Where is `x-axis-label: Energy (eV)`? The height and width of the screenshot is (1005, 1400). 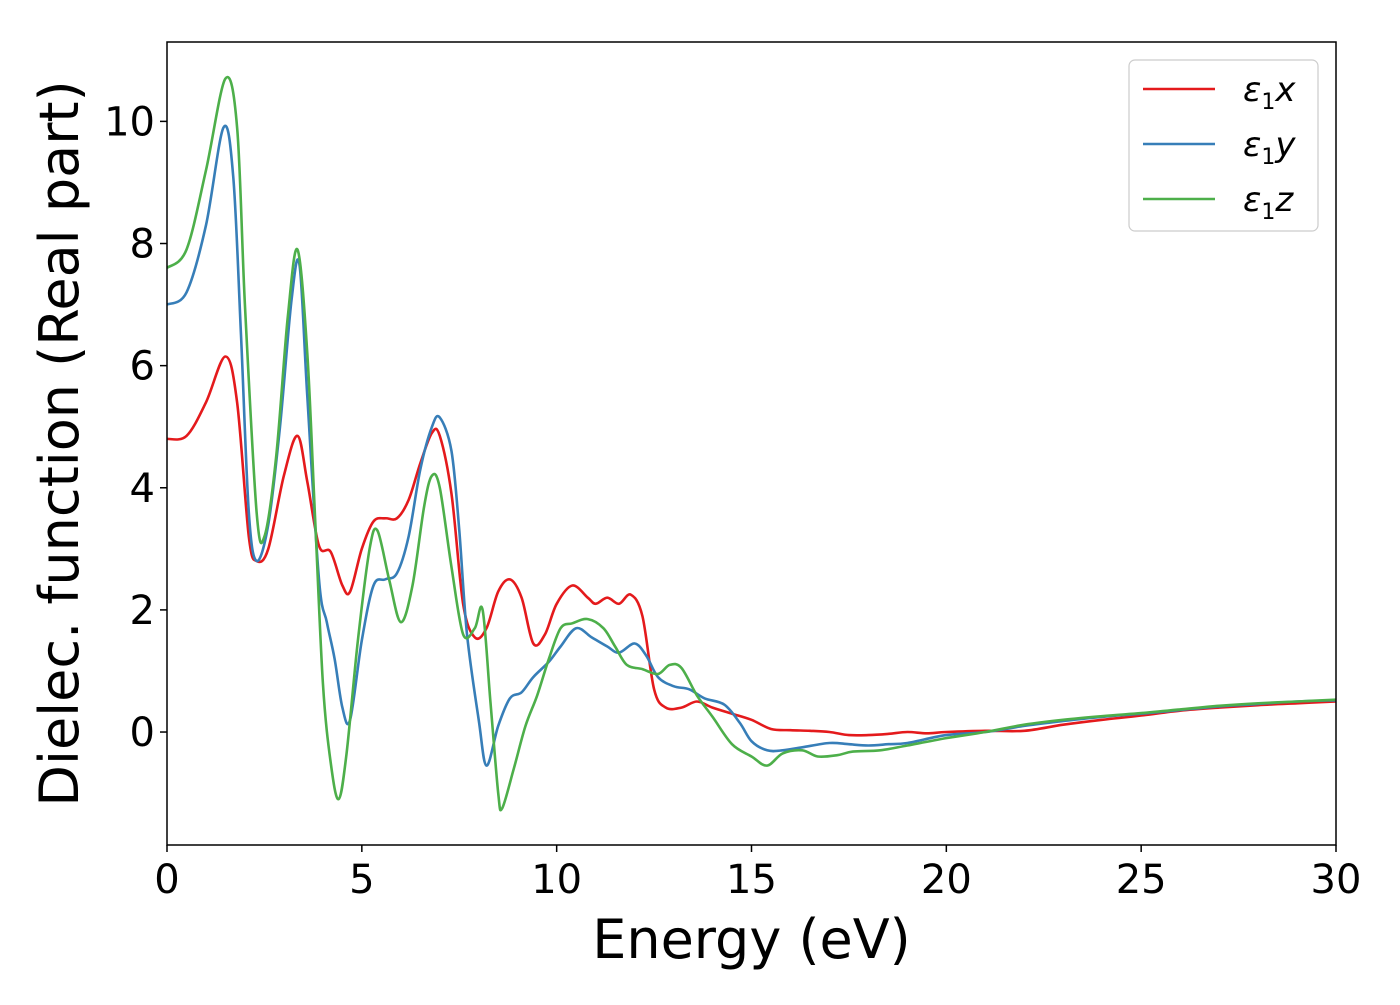 x-axis-label: Energy (eV) is located at coordinates (751, 939).